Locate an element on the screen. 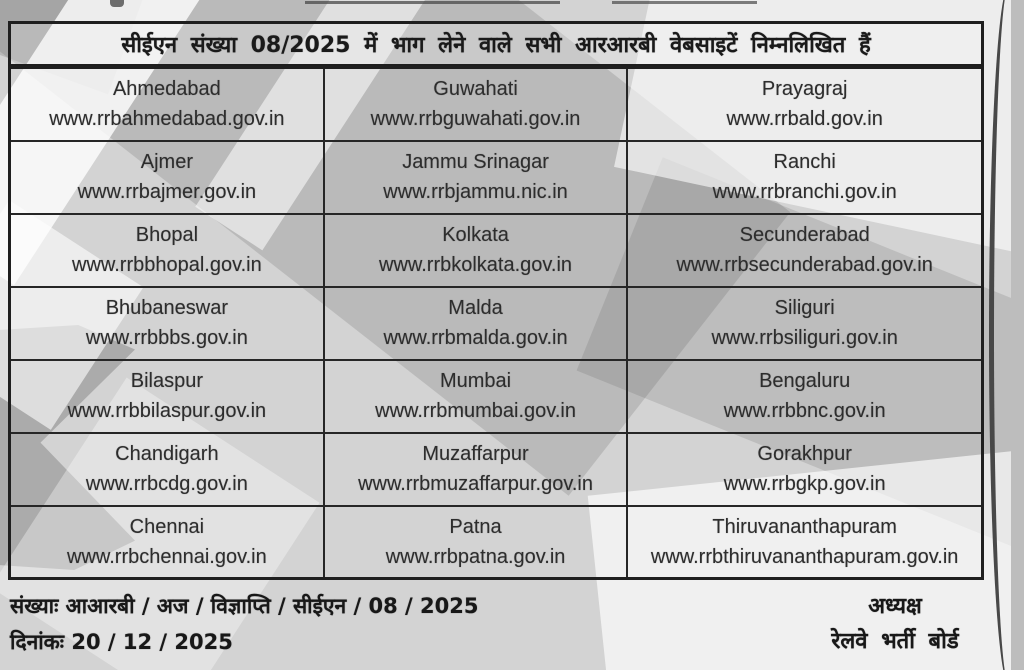  rrb-city-name: Bhopal is located at coordinates (167, 235).